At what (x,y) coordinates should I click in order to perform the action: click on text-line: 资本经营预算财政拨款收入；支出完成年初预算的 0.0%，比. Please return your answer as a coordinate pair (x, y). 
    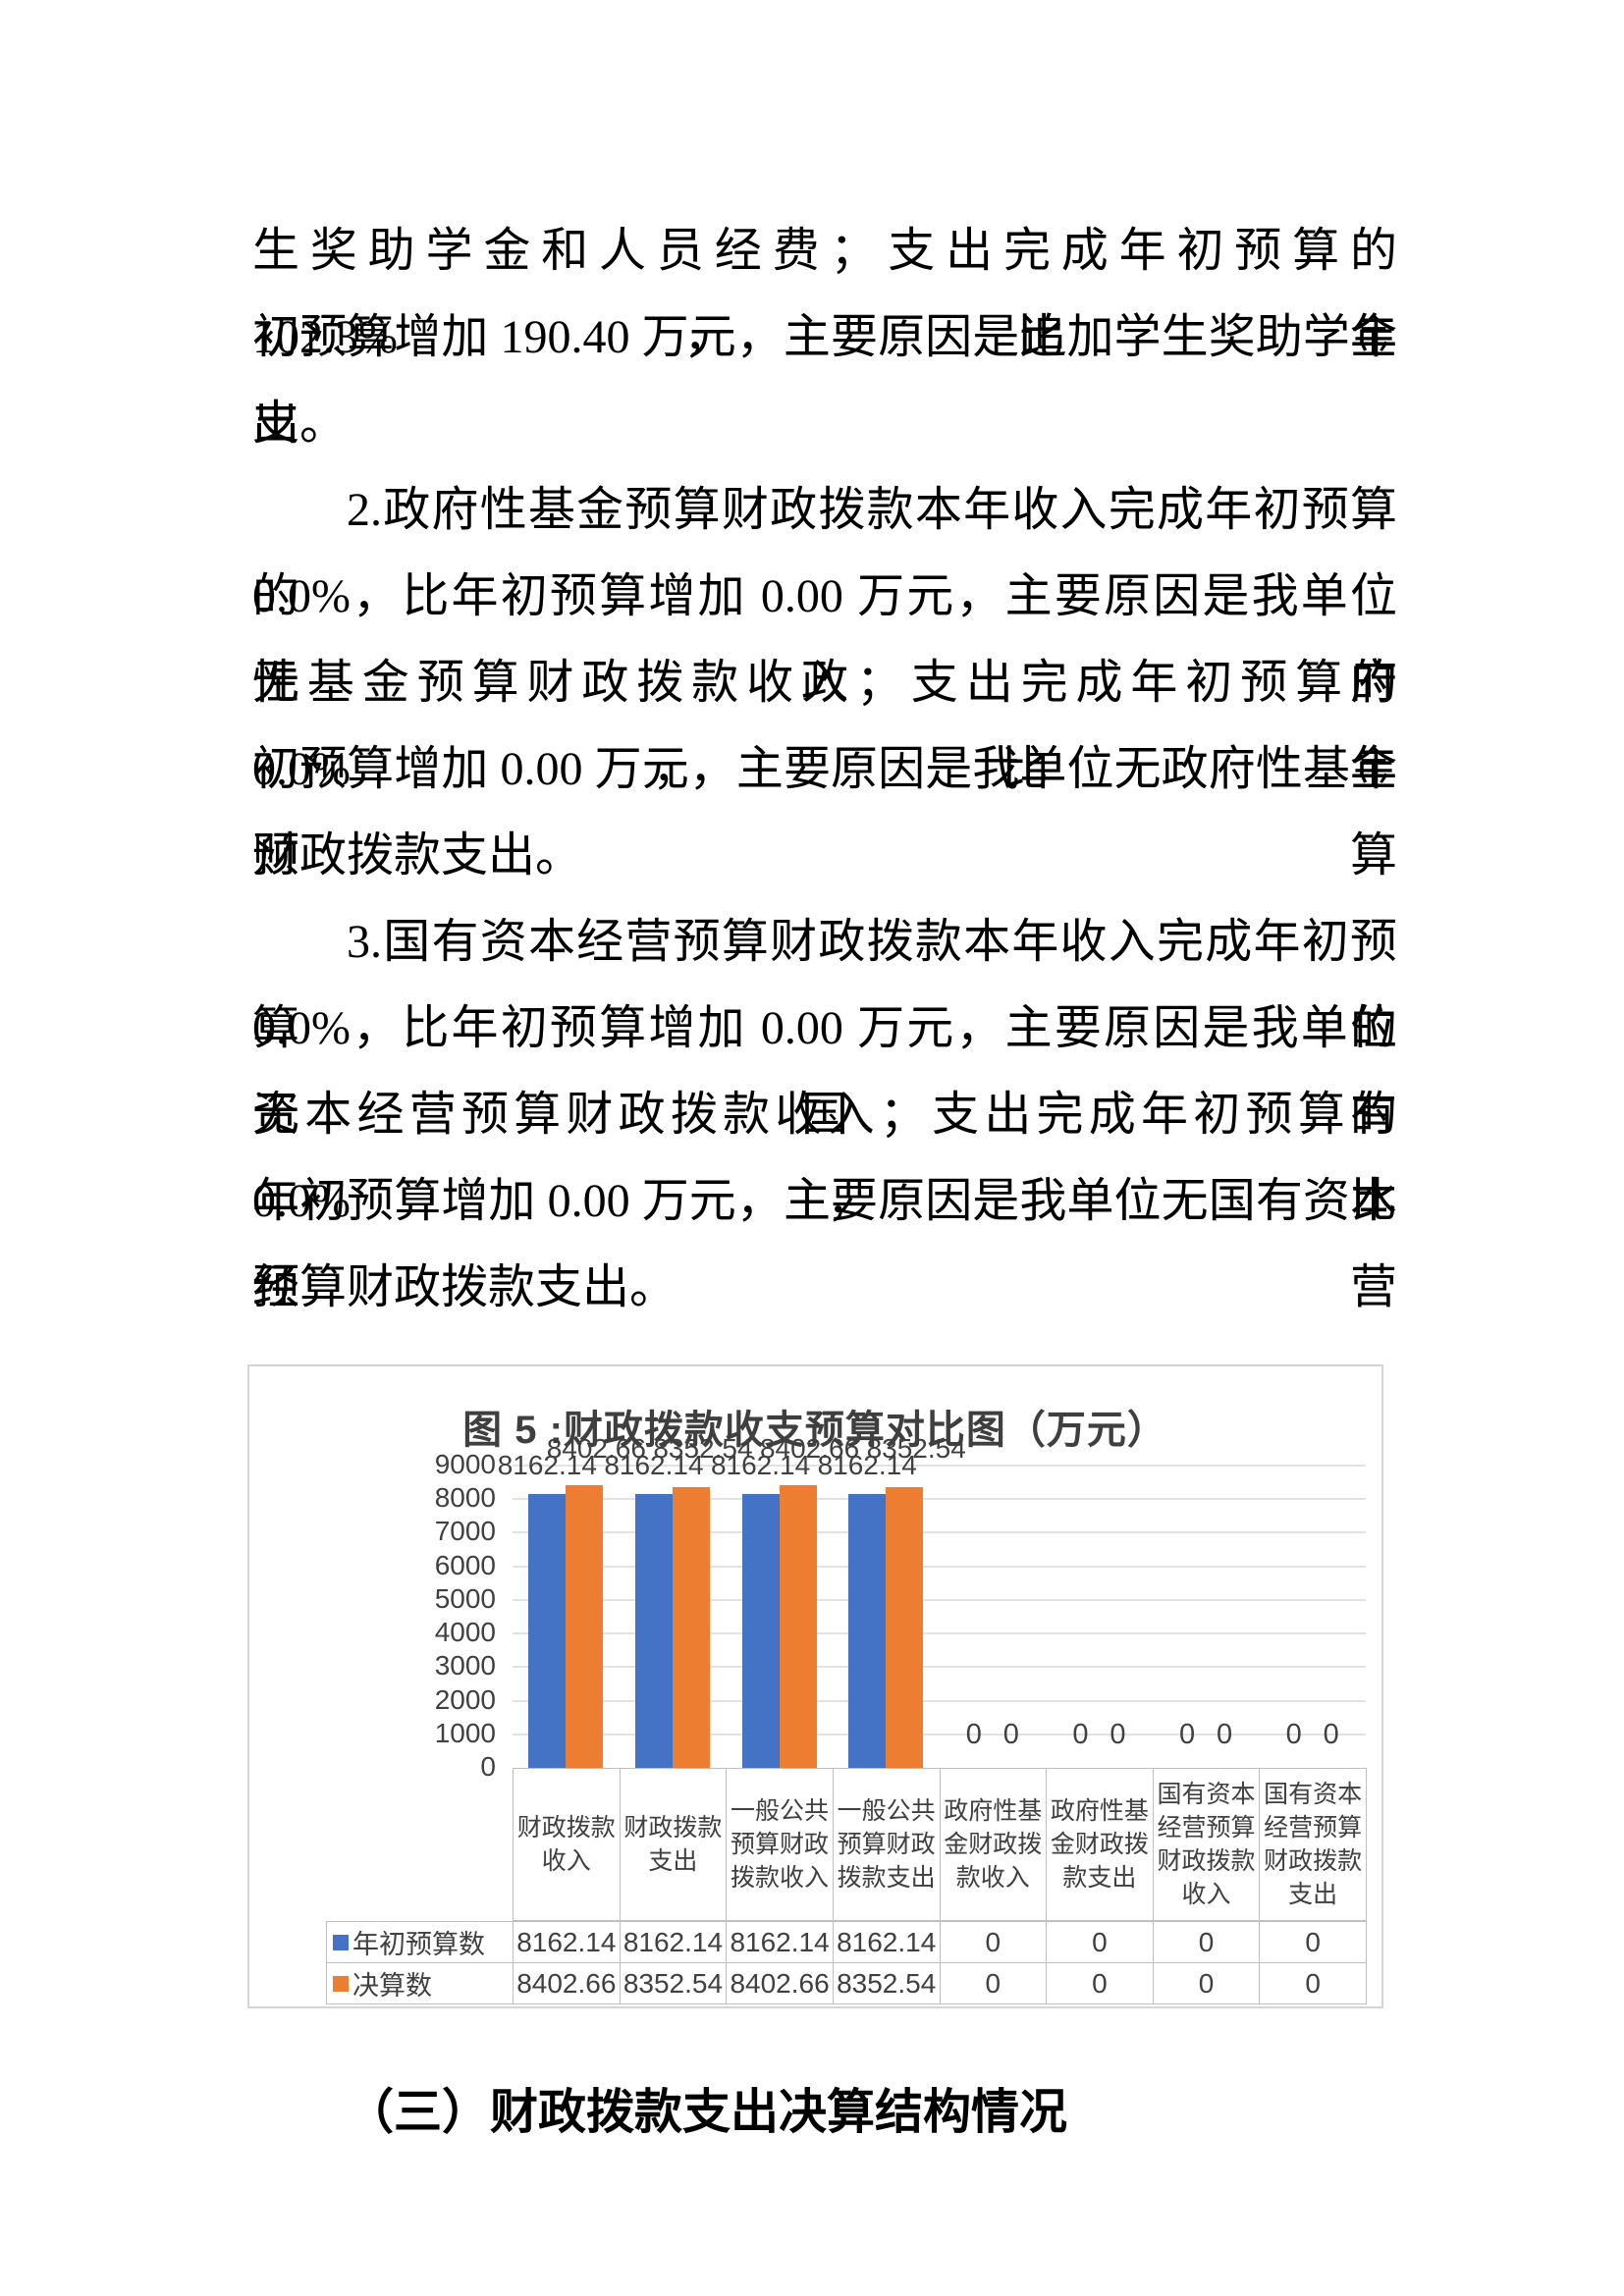
    Looking at the image, I should click on (824, 1158).